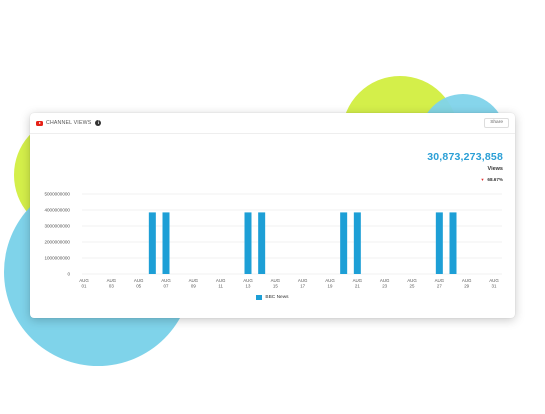  I want to click on y-tick-label: 5000000000, so click(57, 194).